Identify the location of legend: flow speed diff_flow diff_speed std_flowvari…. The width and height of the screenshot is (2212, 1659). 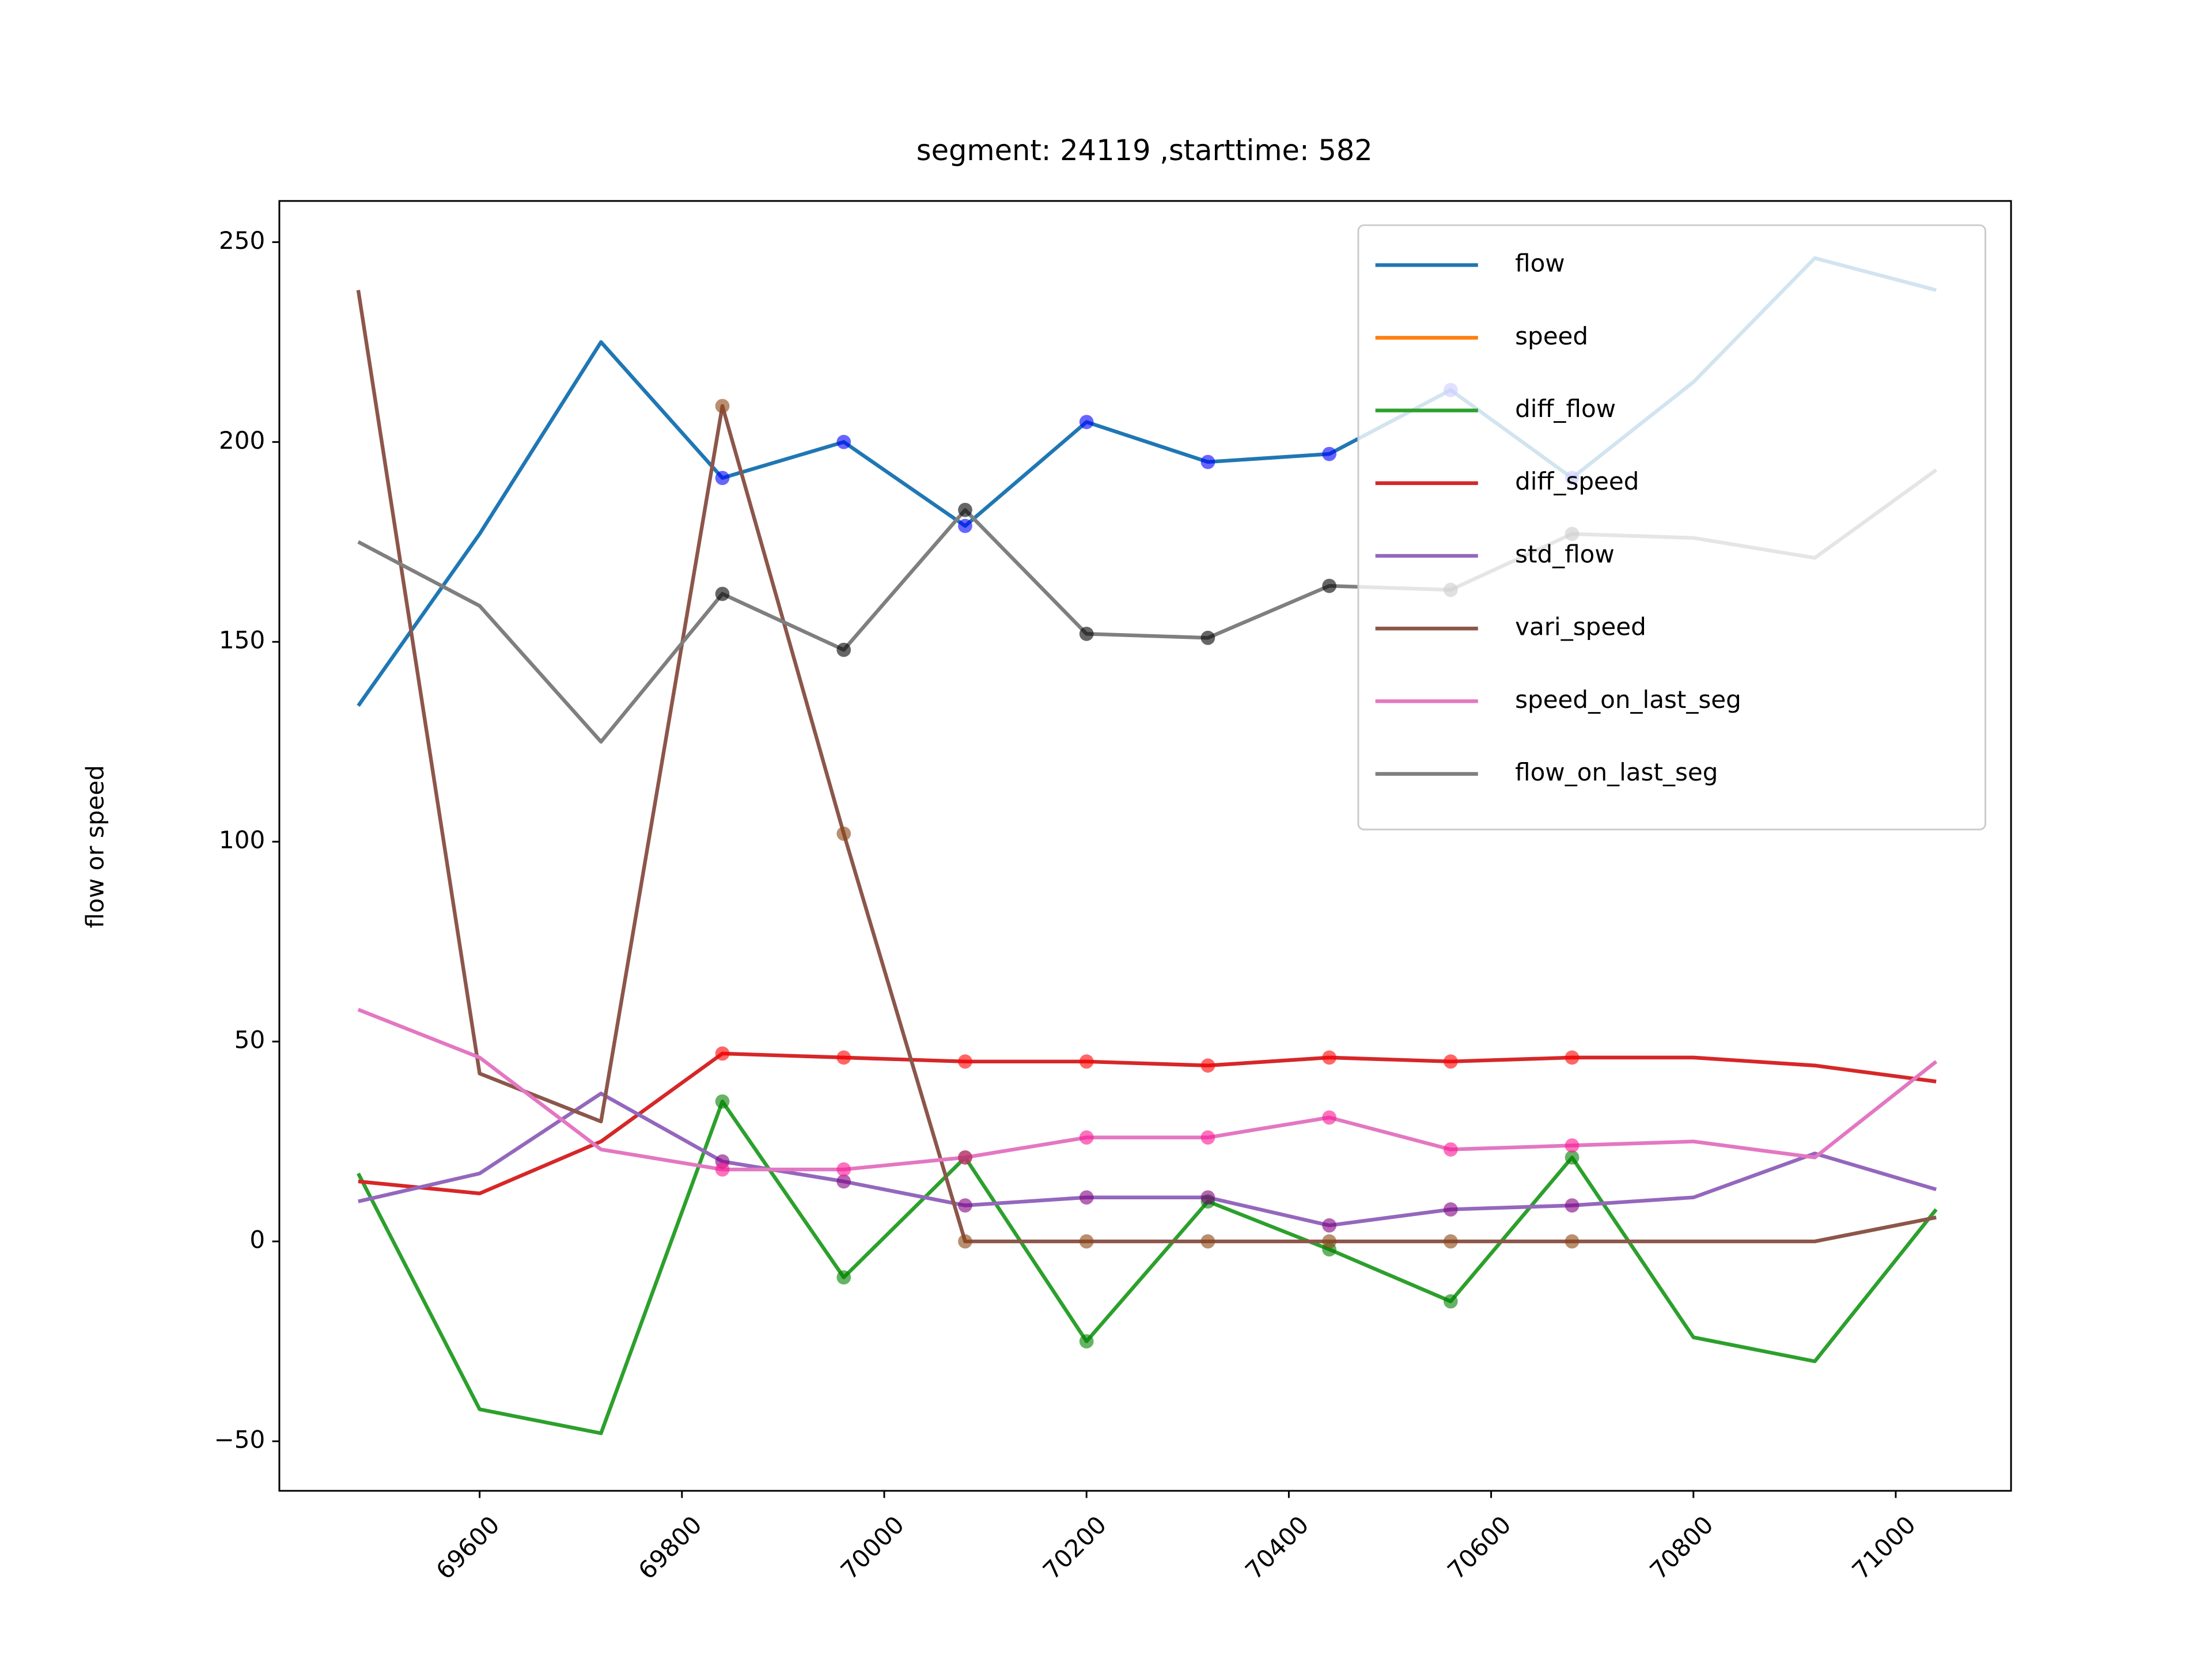
(1672, 527).